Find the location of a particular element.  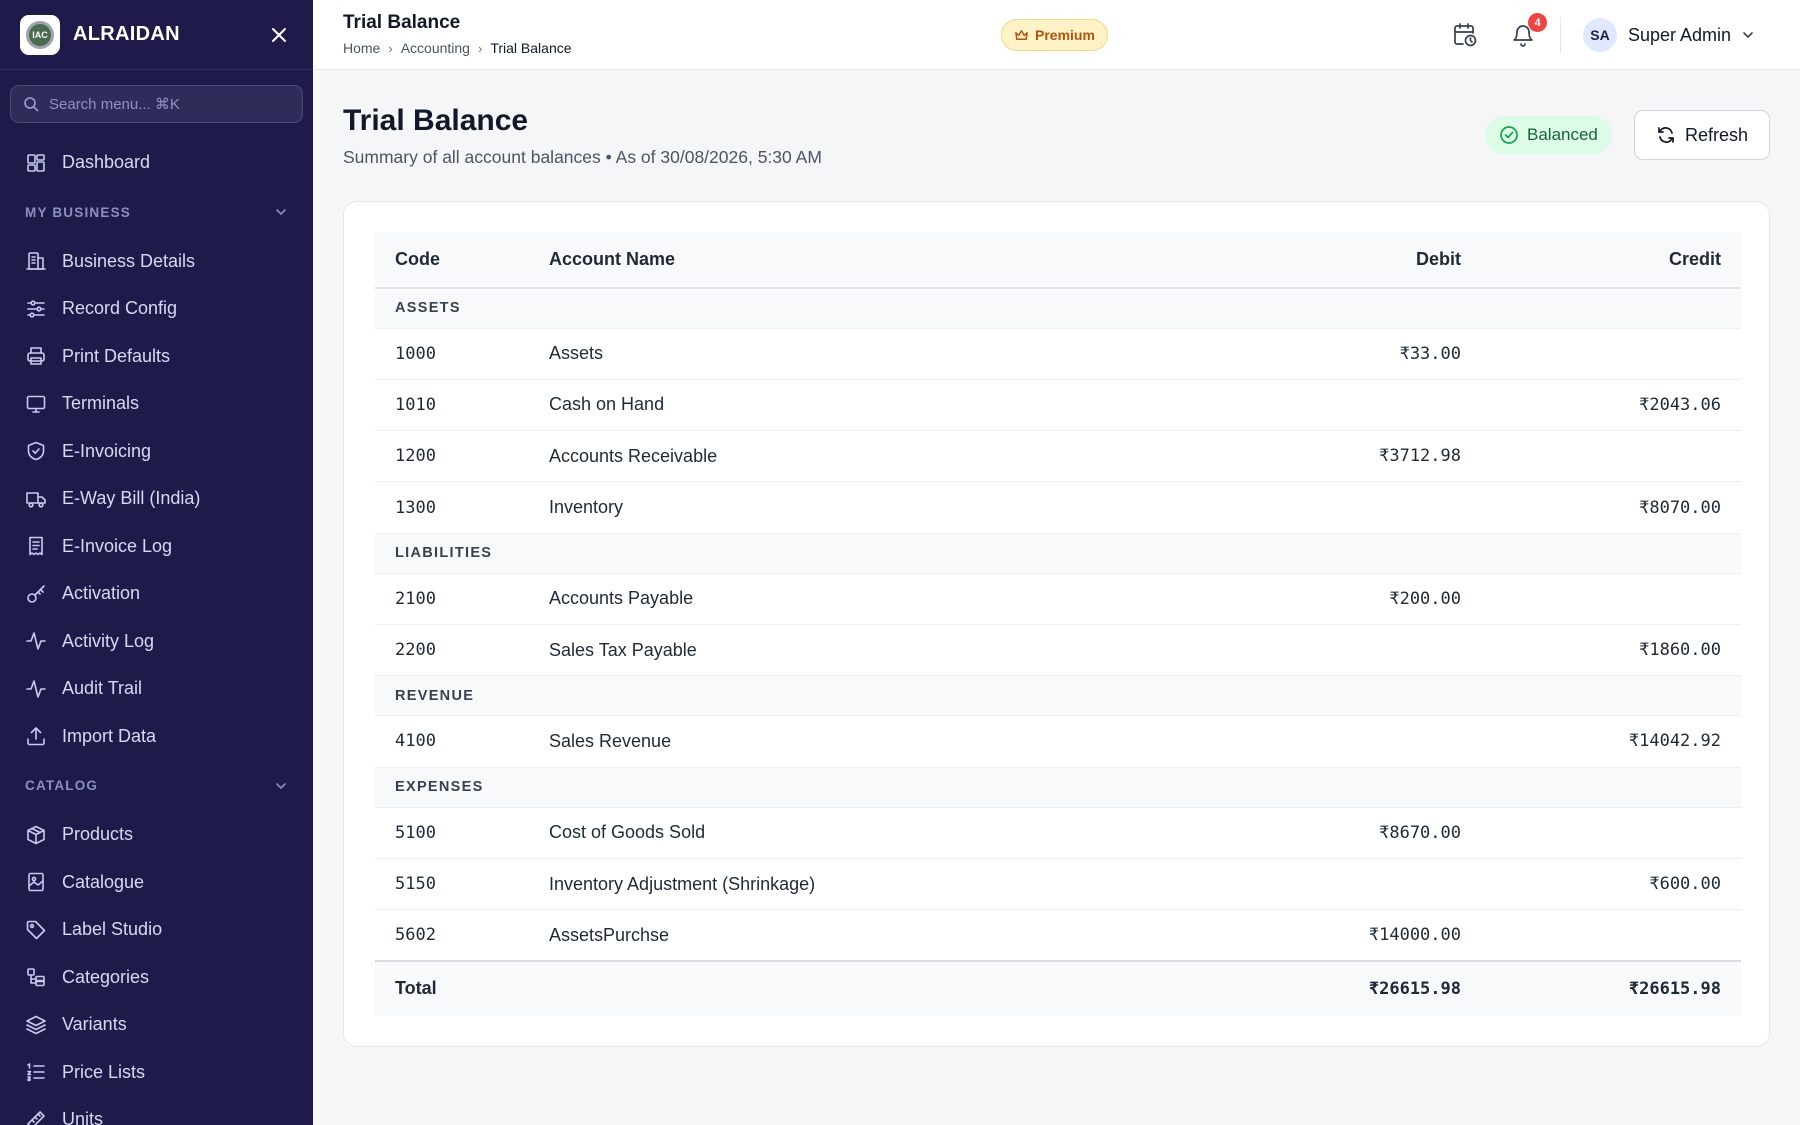

premium-badge: Premium is located at coordinates (1054, 35).